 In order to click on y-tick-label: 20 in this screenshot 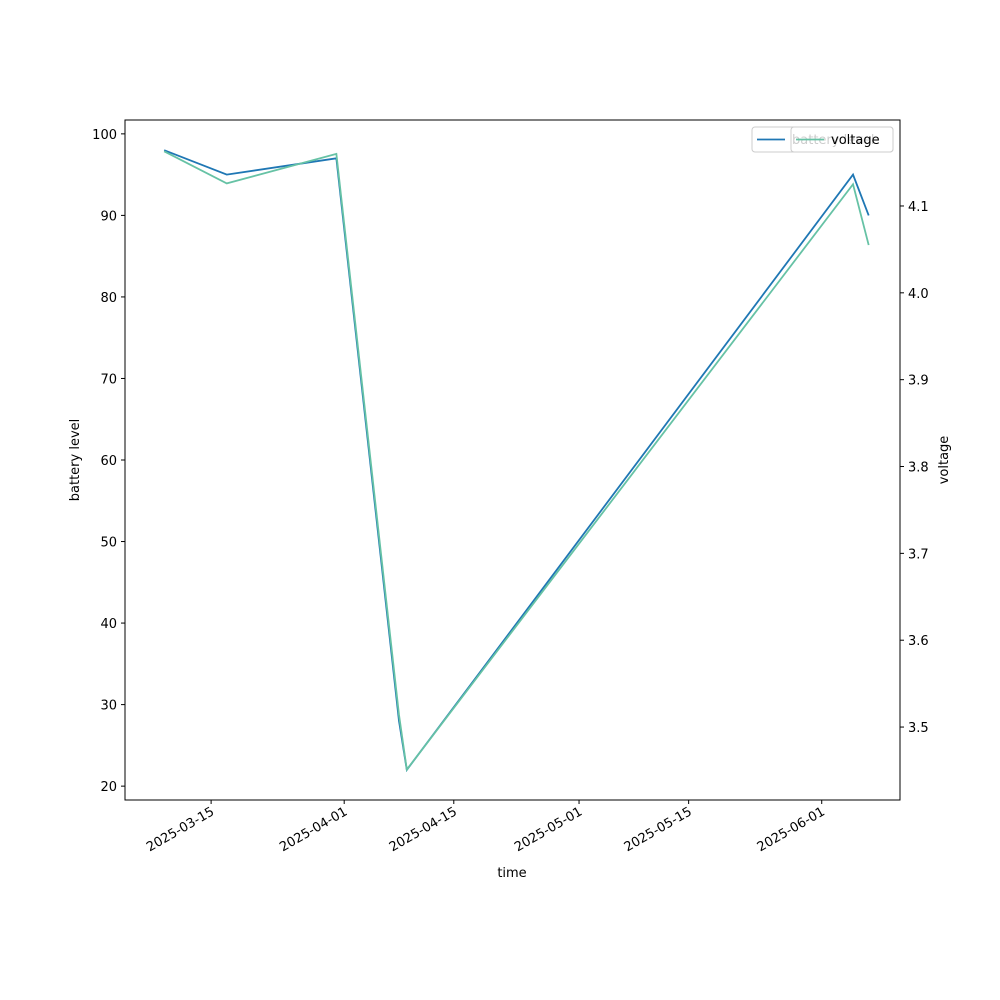, I will do `click(108, 787)`.